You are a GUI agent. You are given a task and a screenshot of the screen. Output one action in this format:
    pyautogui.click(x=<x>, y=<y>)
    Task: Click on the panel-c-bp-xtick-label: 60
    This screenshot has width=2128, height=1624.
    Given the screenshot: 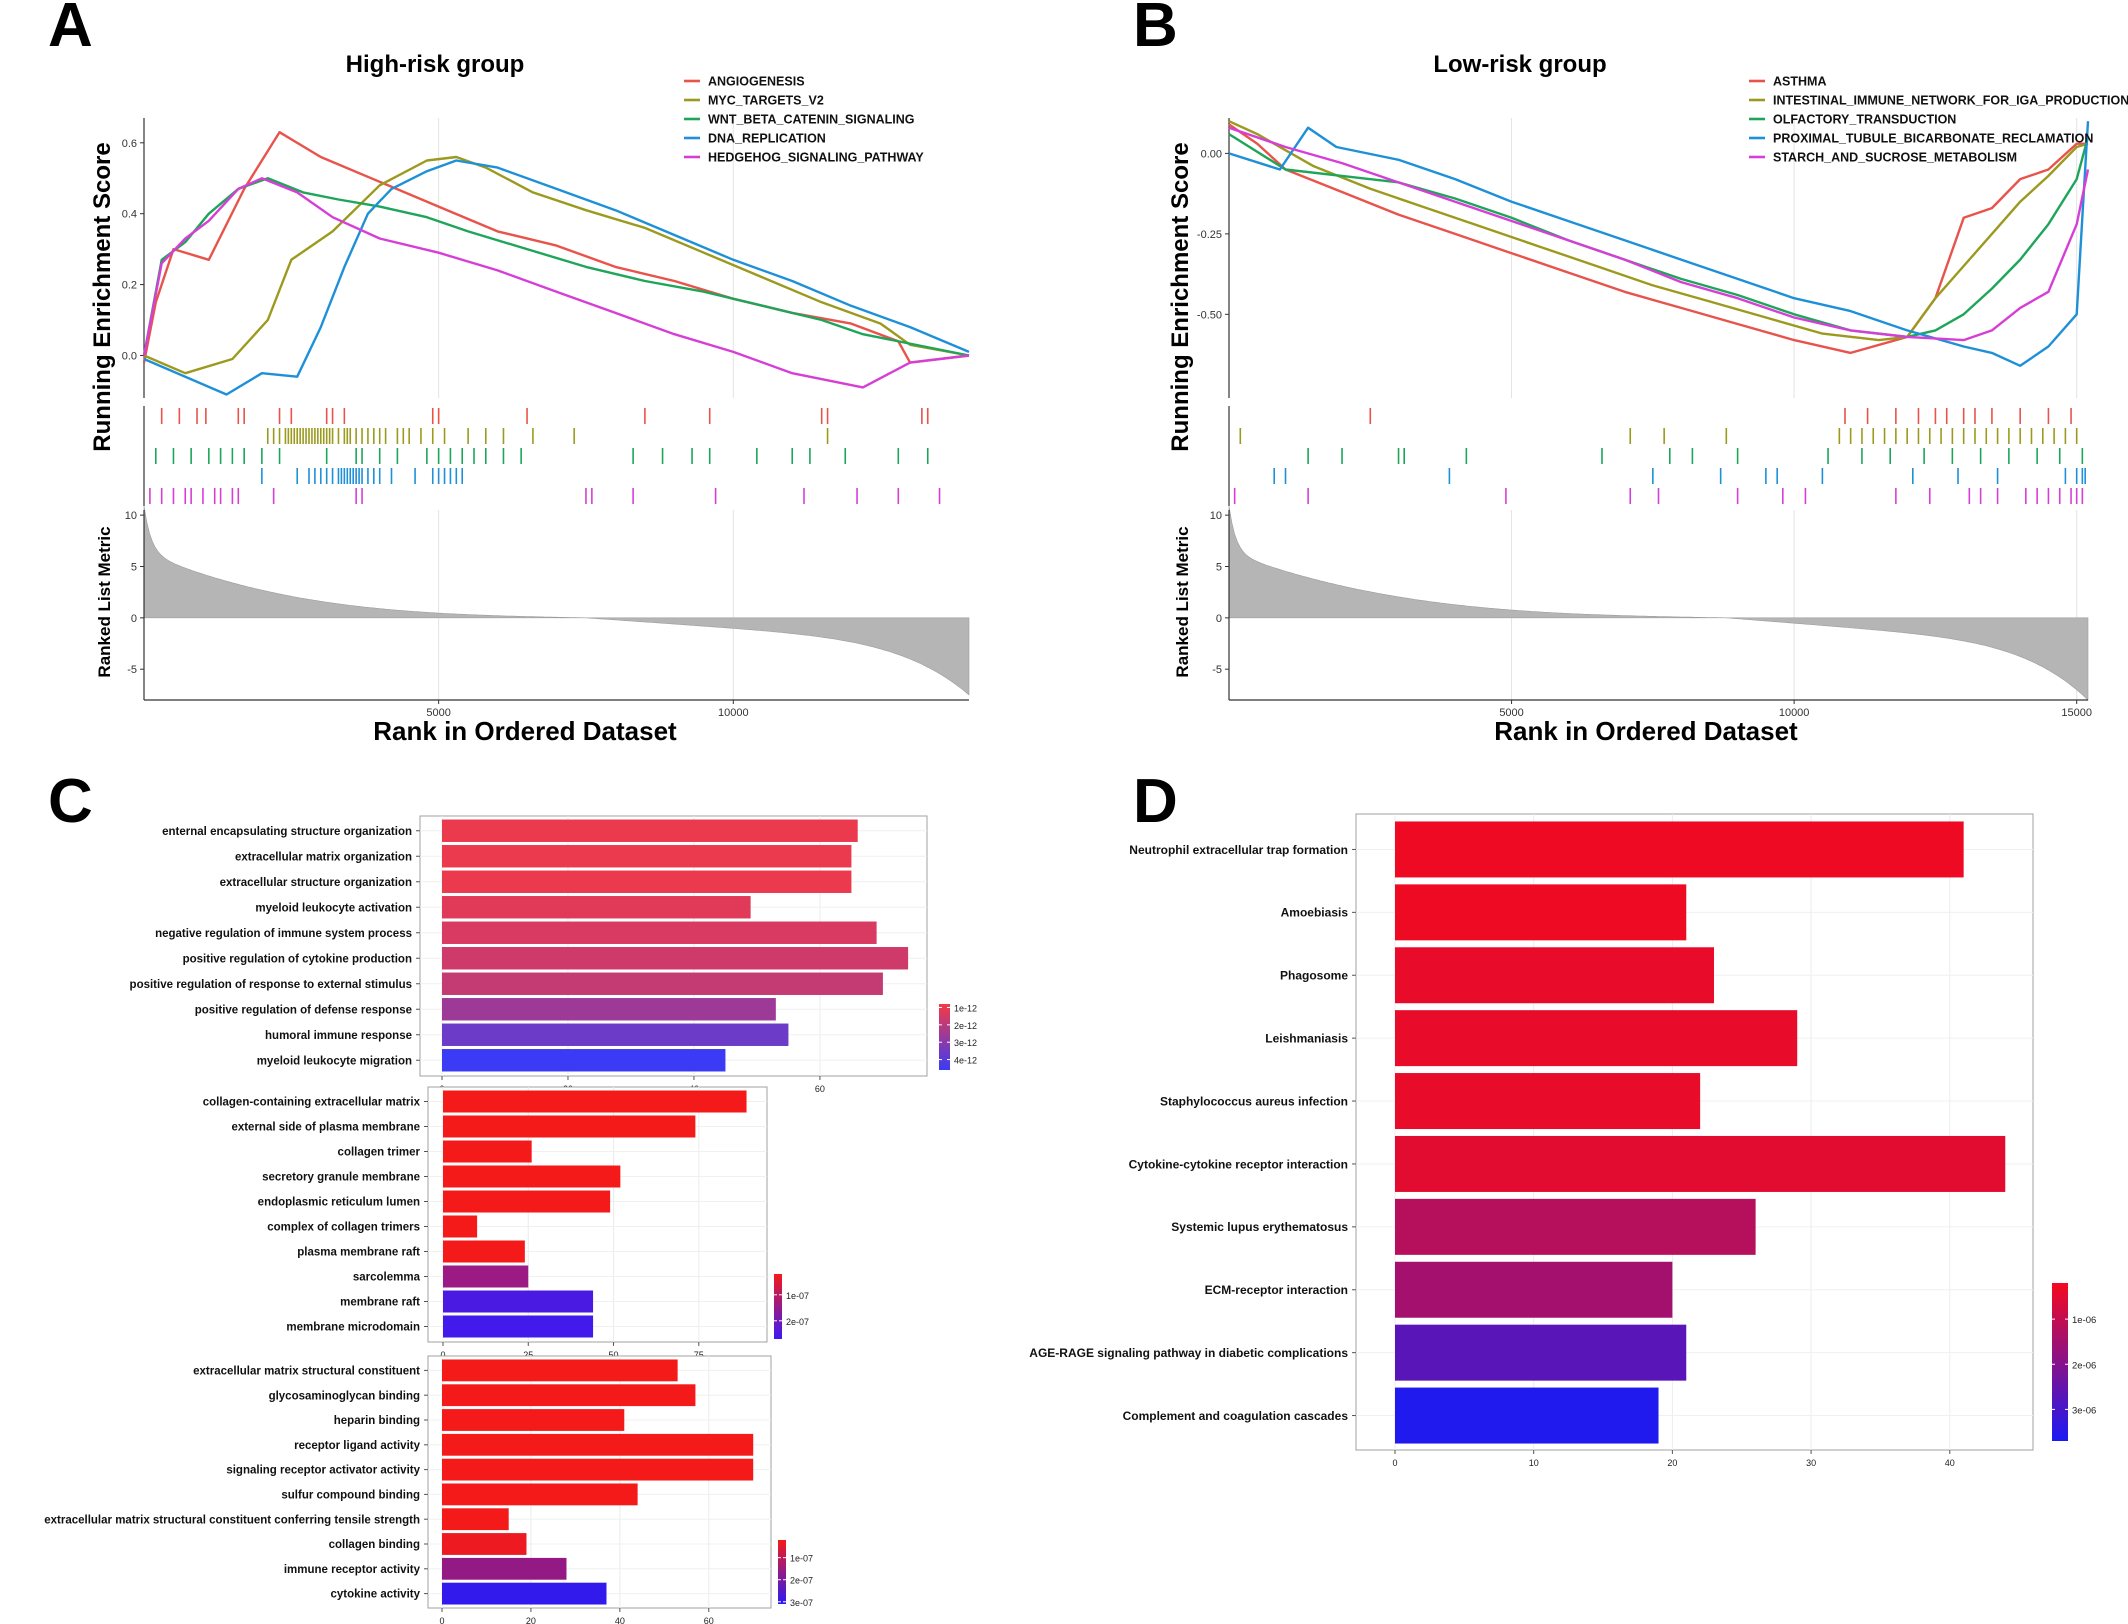 What is the action you would take?
    pyautogui.click(x=820, y=1089)
    